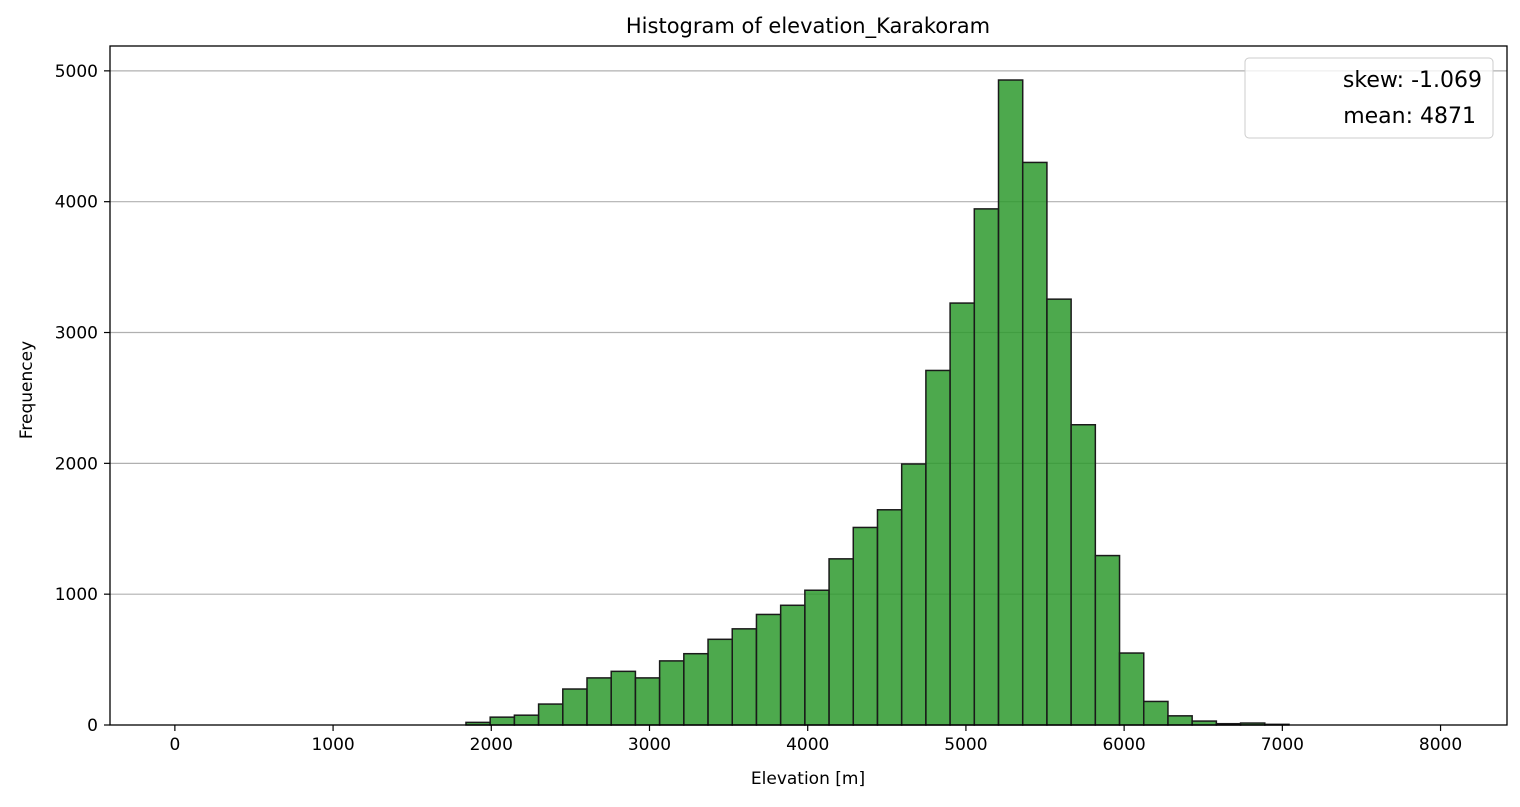  Describe the element at coordinates (1123, 745) in the screenshot. I see `x-tick-label: 6000` at that location.